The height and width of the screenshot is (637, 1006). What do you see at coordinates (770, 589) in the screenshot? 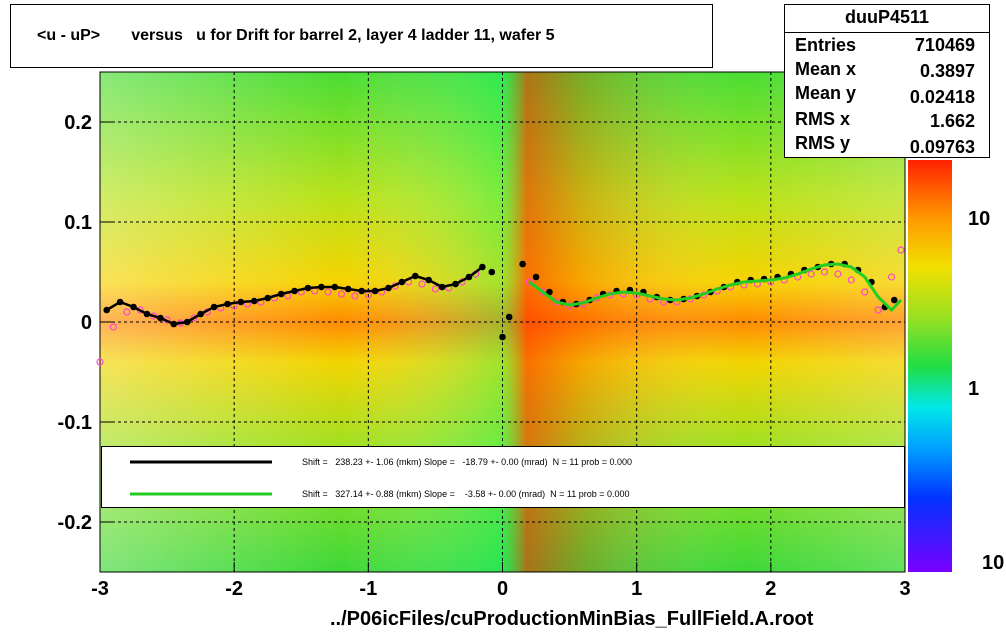
I see `x-tick-label: 2` at bounding box center [770, 589].